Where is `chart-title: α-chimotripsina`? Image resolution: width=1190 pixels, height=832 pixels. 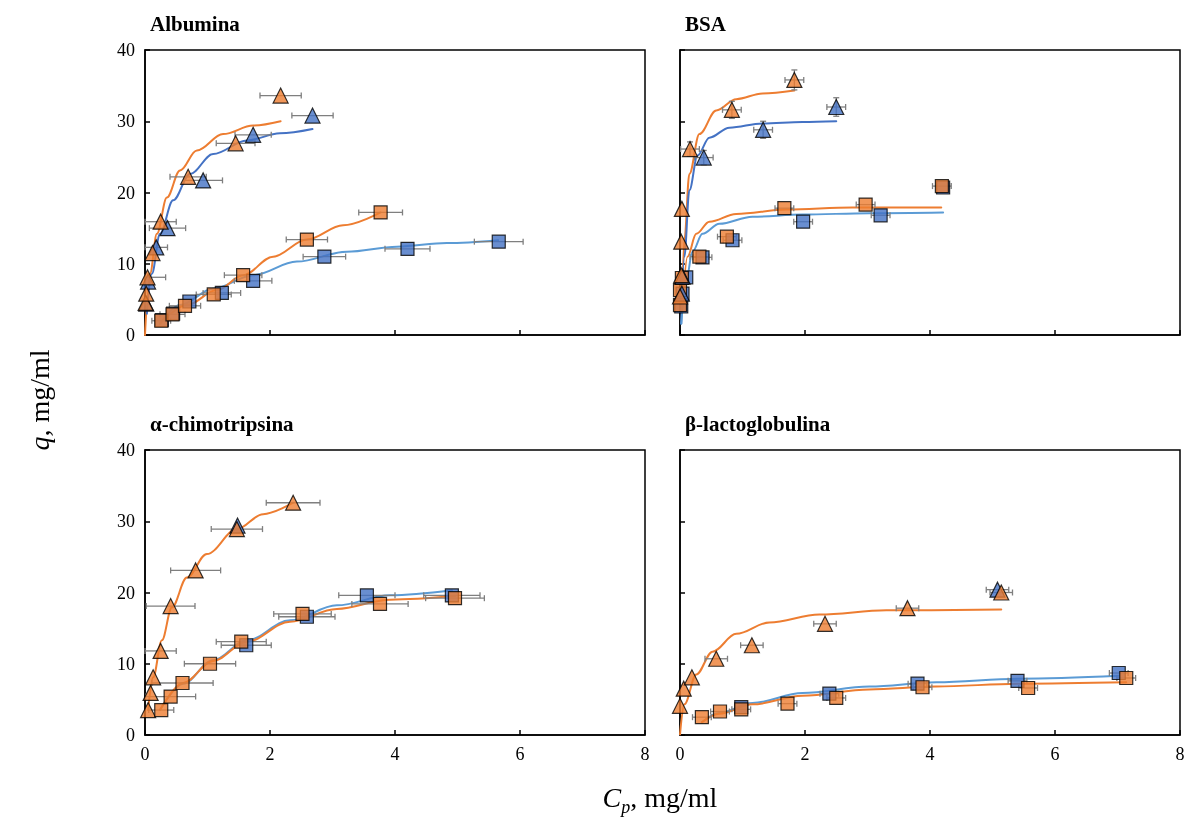 chart-title: α-chimotripsina is located at coordinates (222, 423).